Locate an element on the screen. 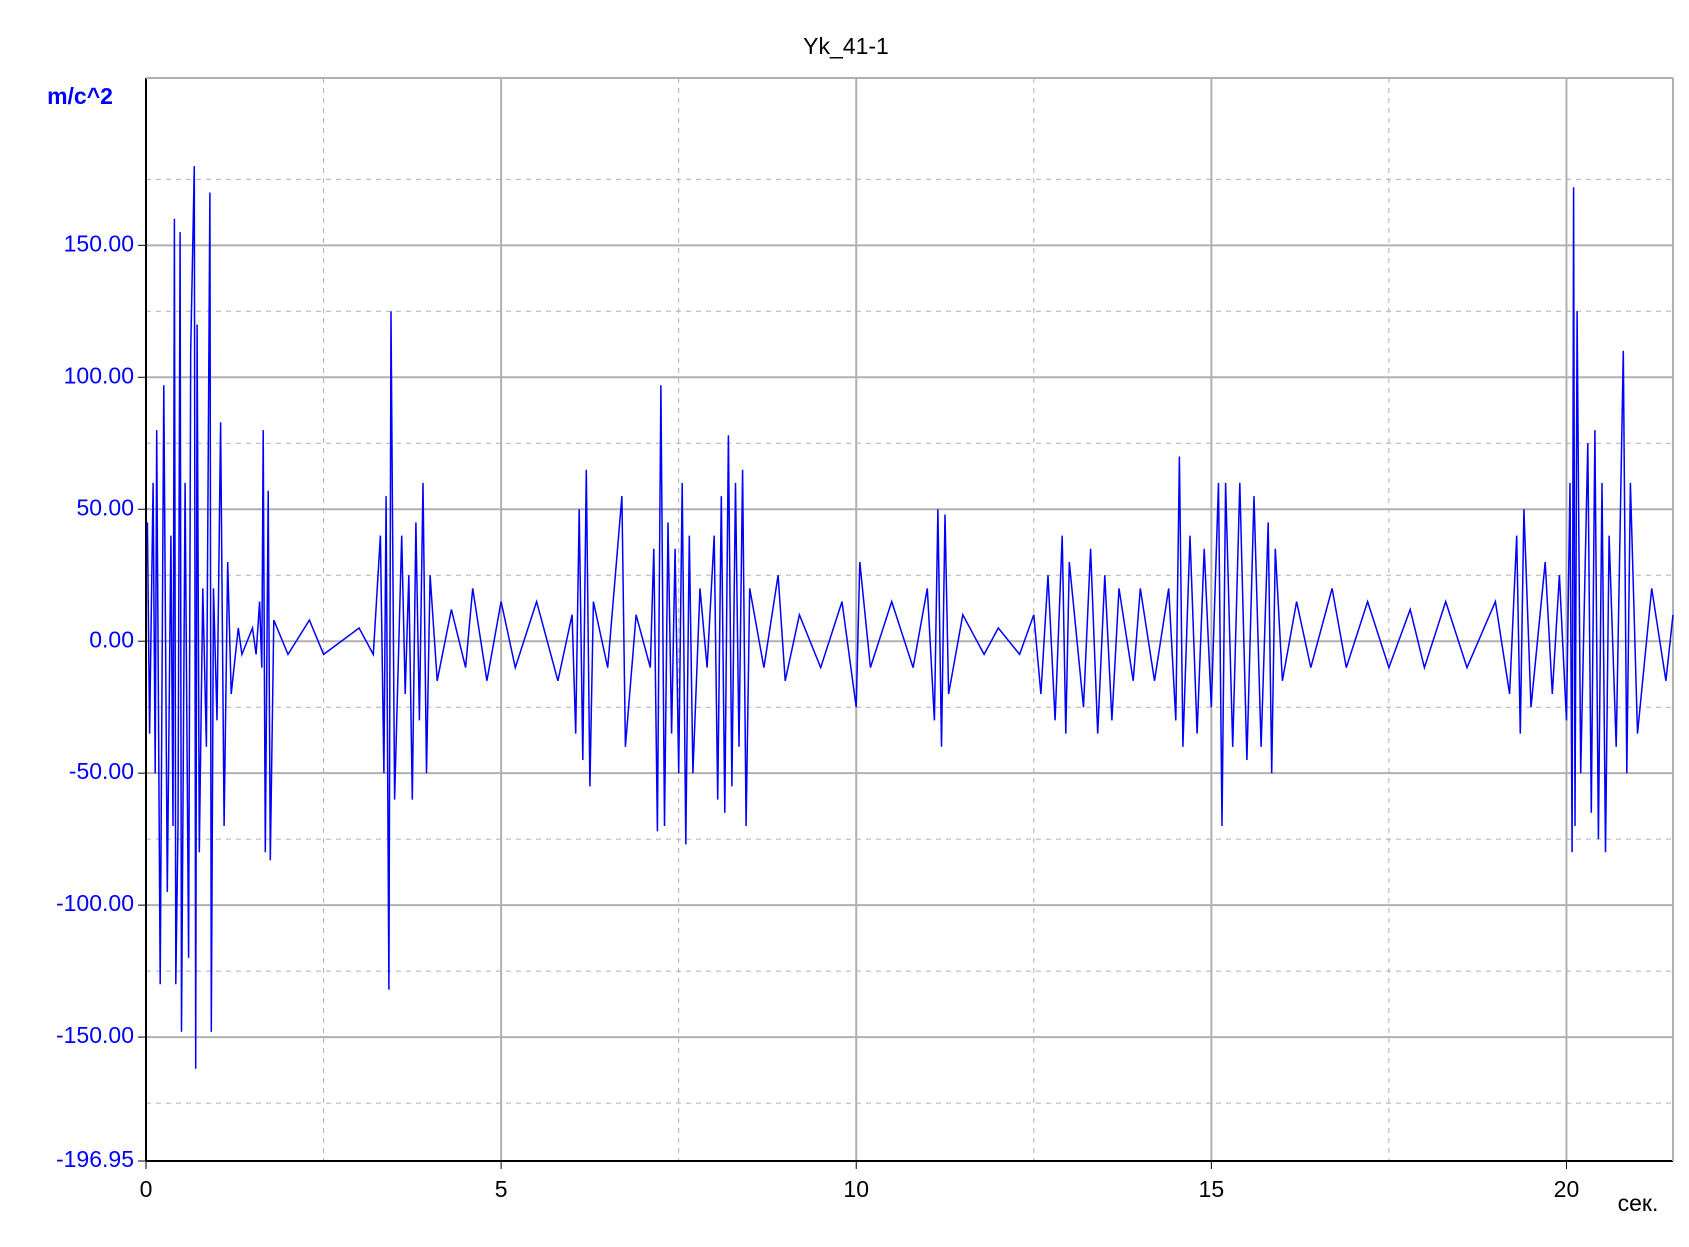 The width and height of the screenshot is (1689, 1247). x-tick-label: 0 is located at coordinates (146, 1189).